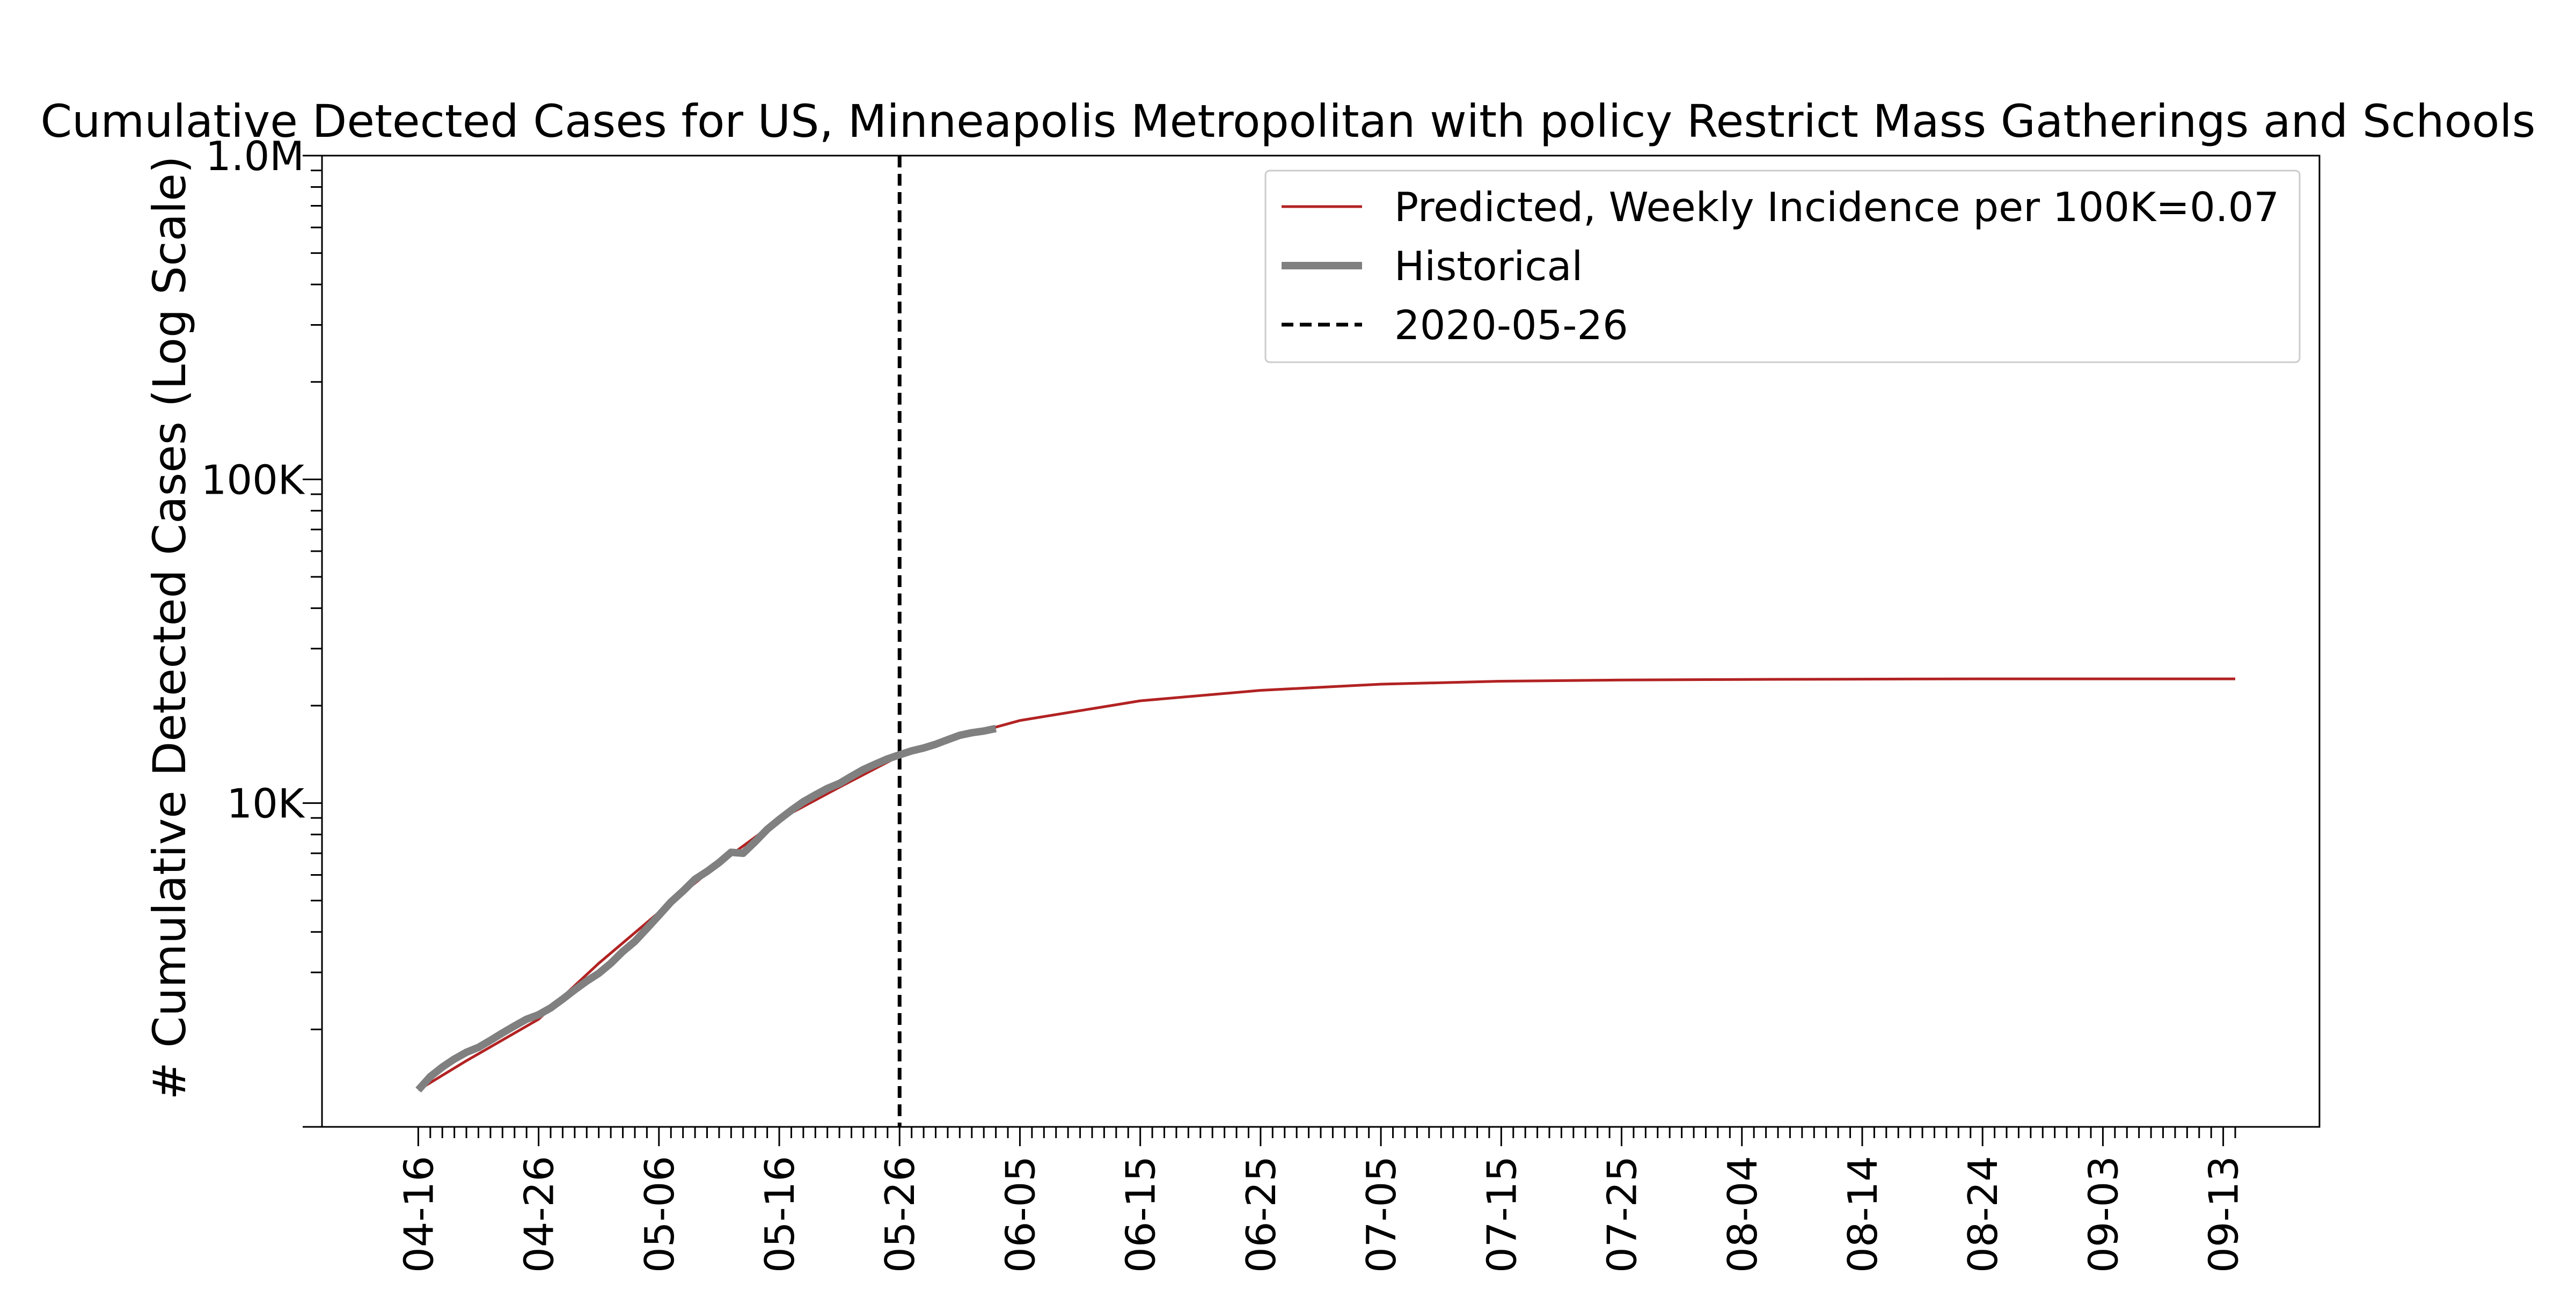  Describe the element at coordinates (255, 156) in the screenshot. I see `y-tick-label: 1.0M` at that location.